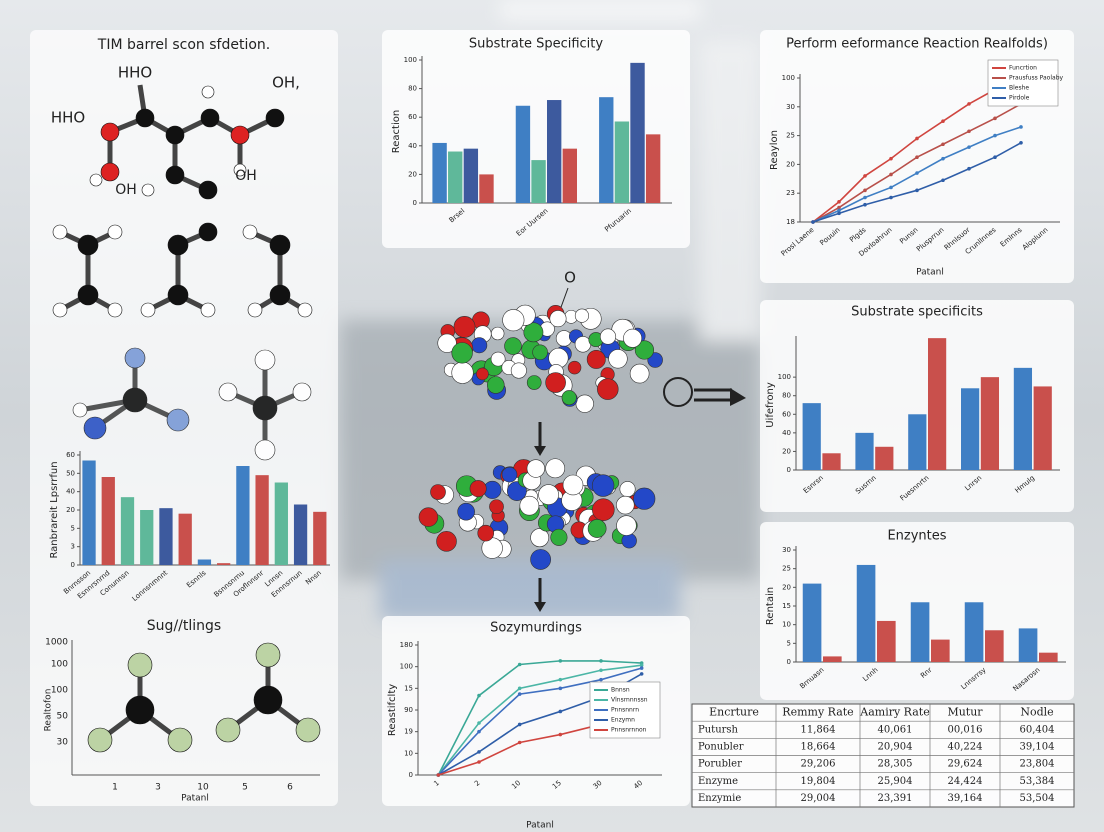 The image size is (1104, 832). I want to click on table-cell: 29,206, so click(818, 764).